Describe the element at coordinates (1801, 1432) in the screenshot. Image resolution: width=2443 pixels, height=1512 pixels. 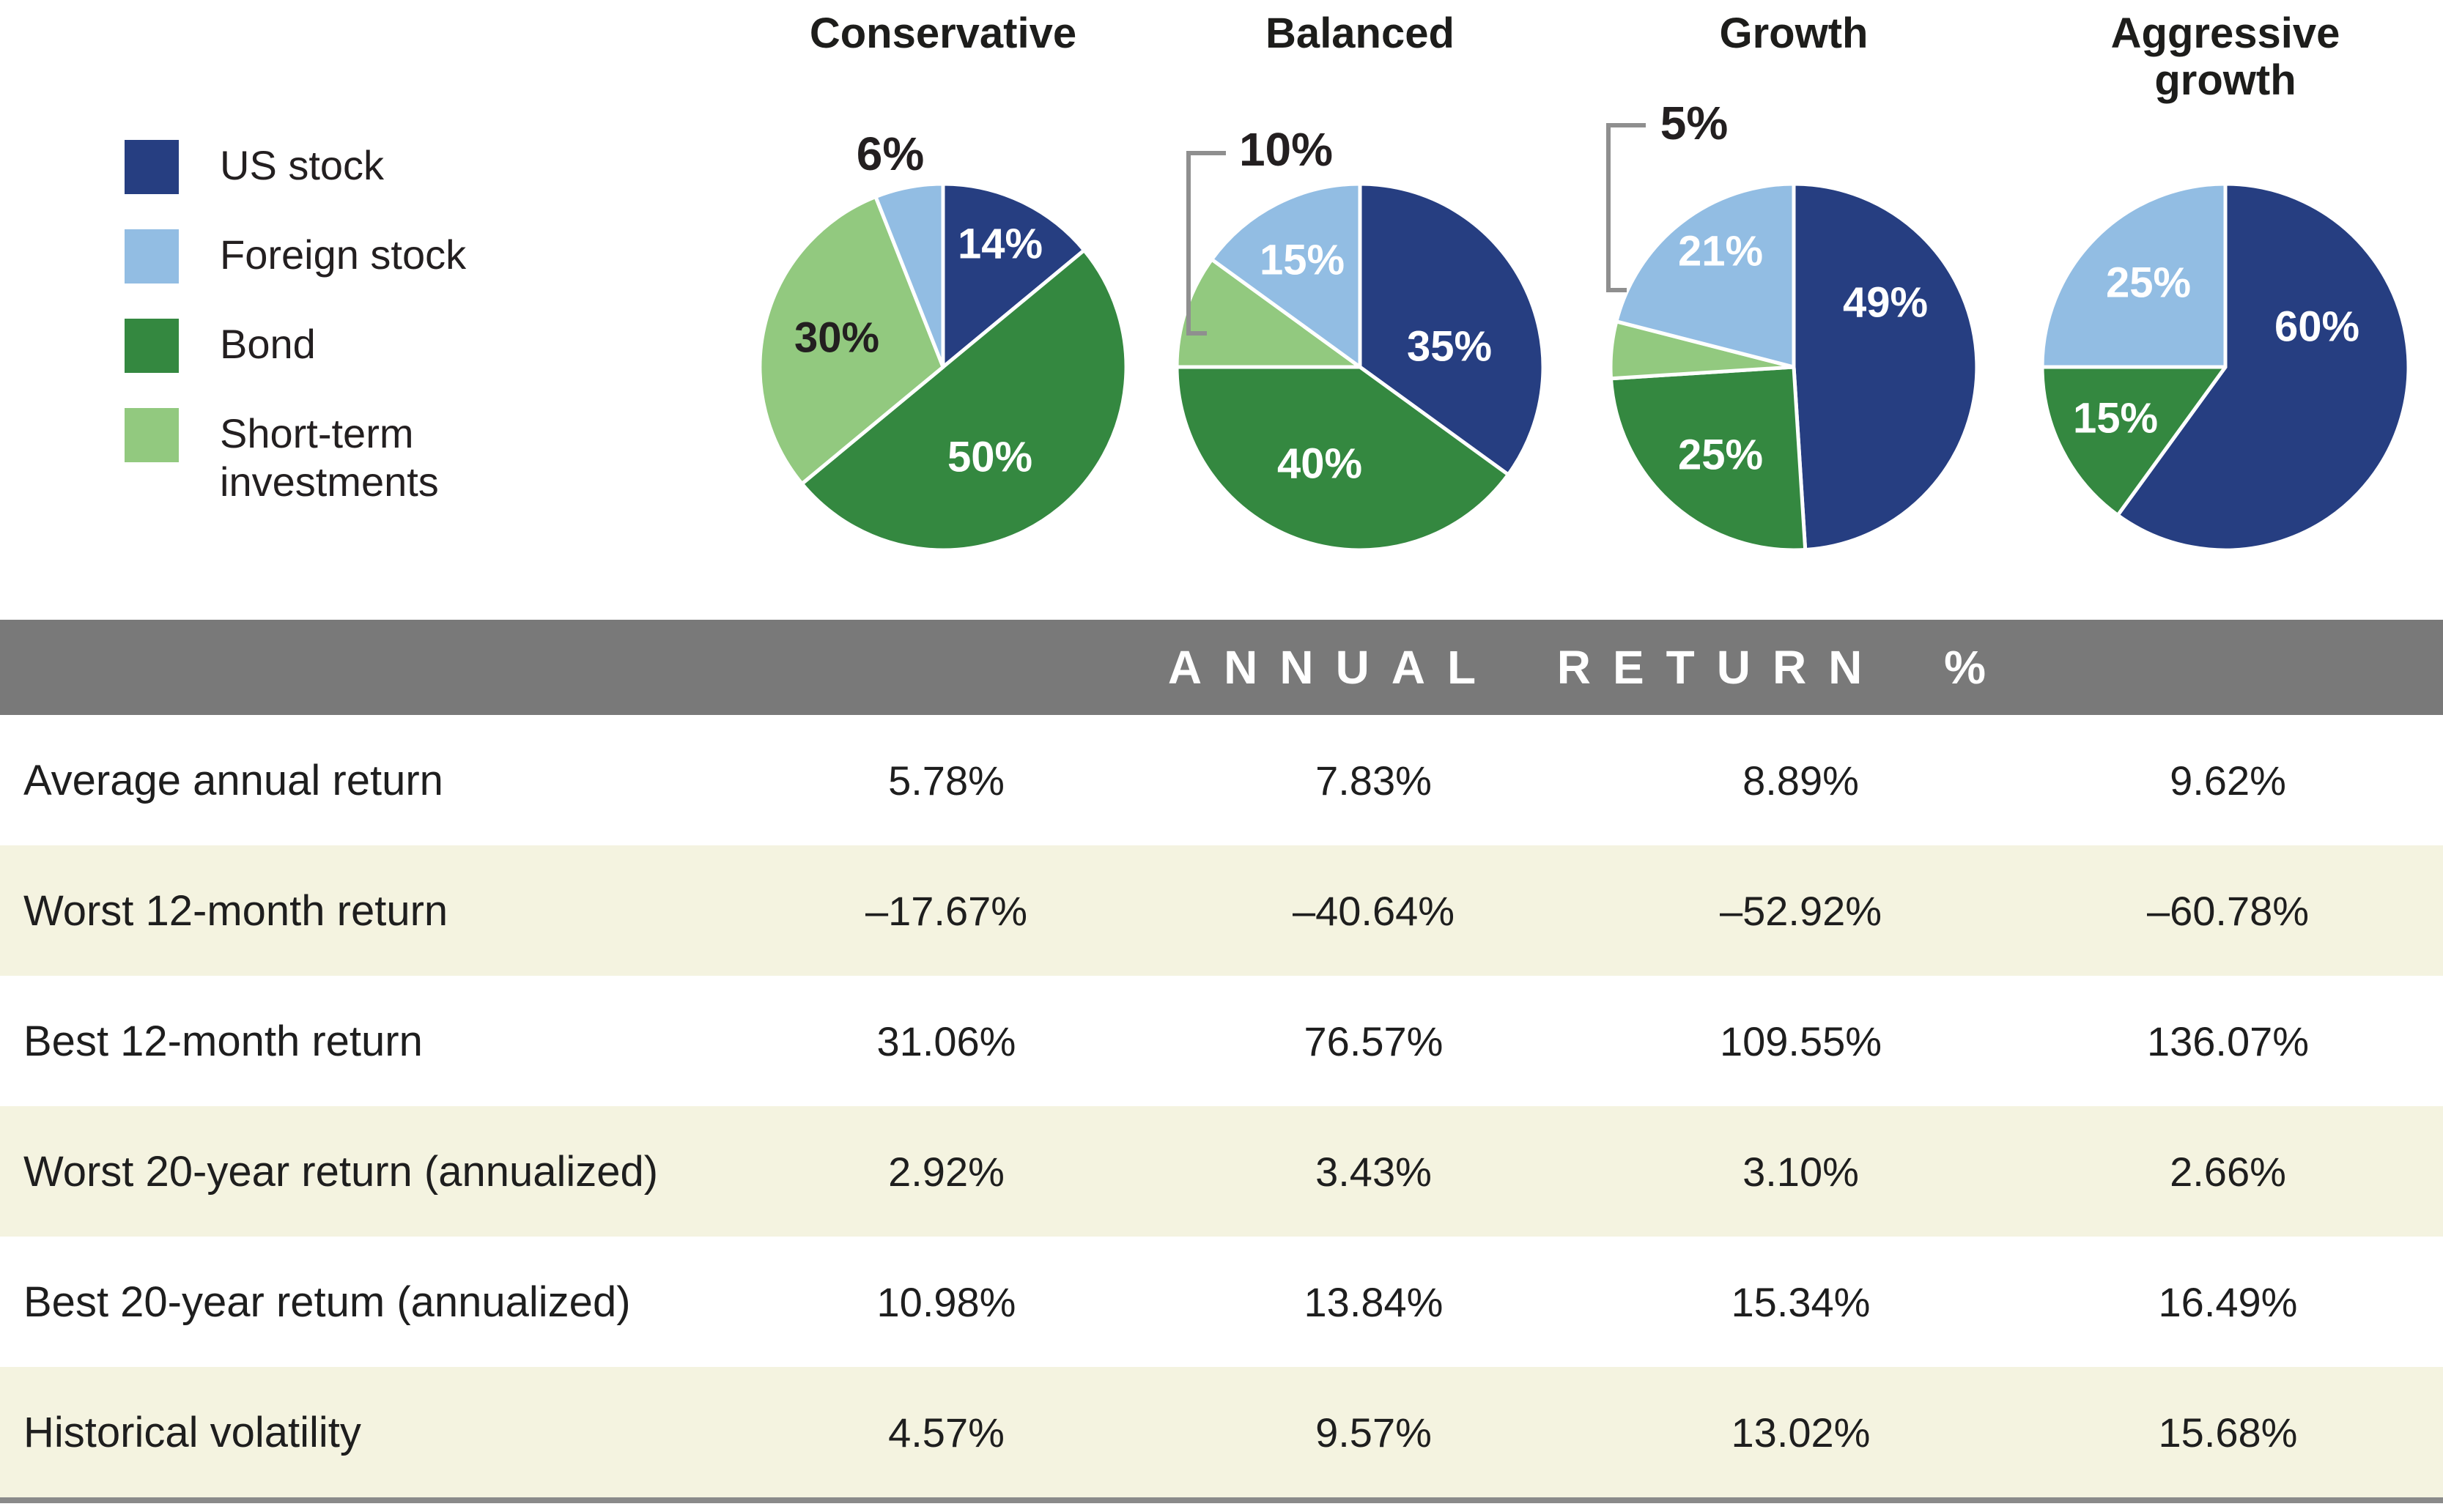
I see `cell-value: 13.02%` at that location.